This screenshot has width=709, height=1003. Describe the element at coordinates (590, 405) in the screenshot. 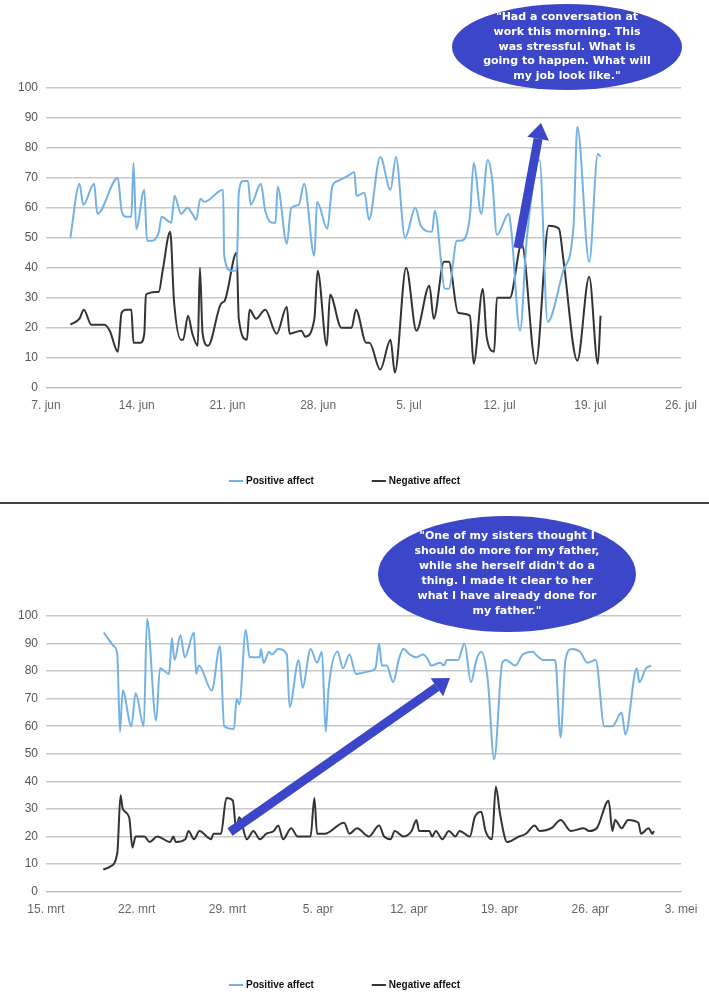

I see `x-tick-label: 19. jul` at that location.